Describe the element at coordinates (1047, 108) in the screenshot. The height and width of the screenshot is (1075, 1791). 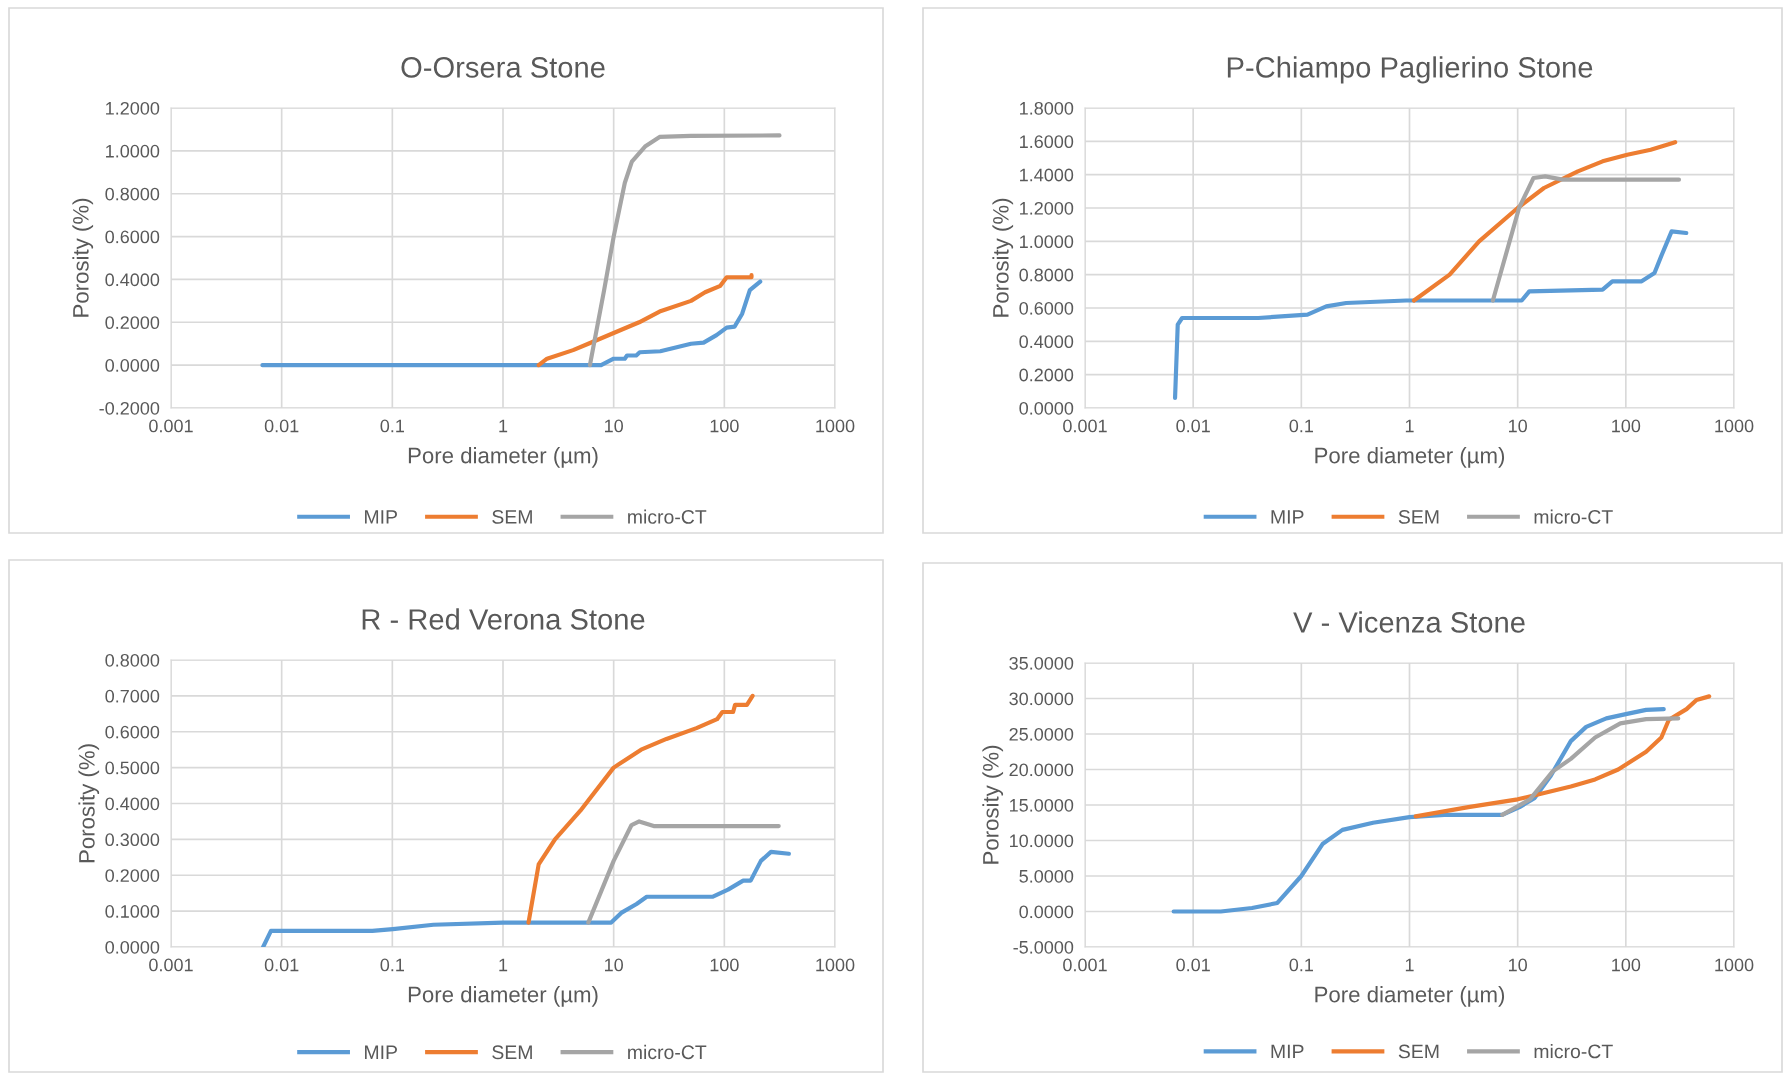
I see `y-tick-label: 1.8000` at that location.